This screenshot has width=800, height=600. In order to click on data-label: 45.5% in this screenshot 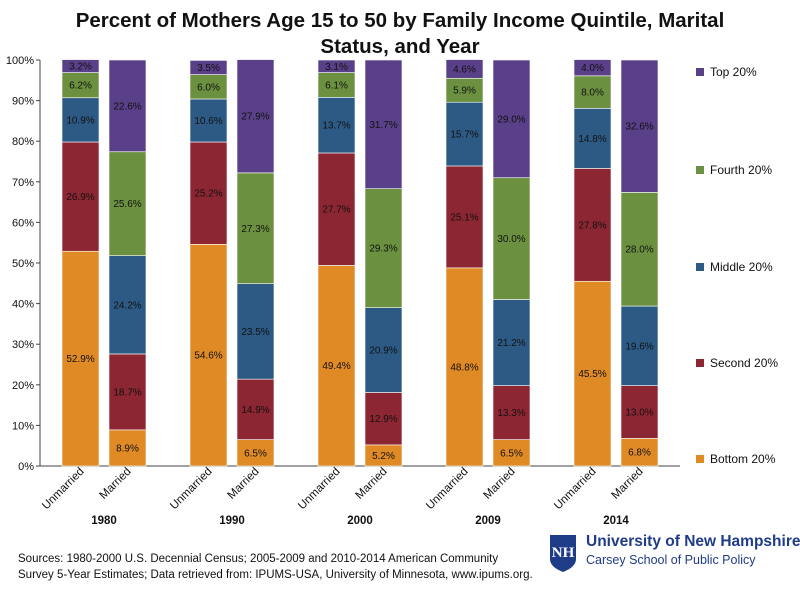, I will do `click(592, 374)`.